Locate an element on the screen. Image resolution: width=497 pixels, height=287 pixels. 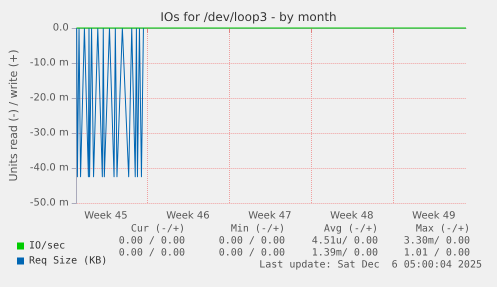
y-tick-label: -30.0 m is located at coordinates (49, 133).